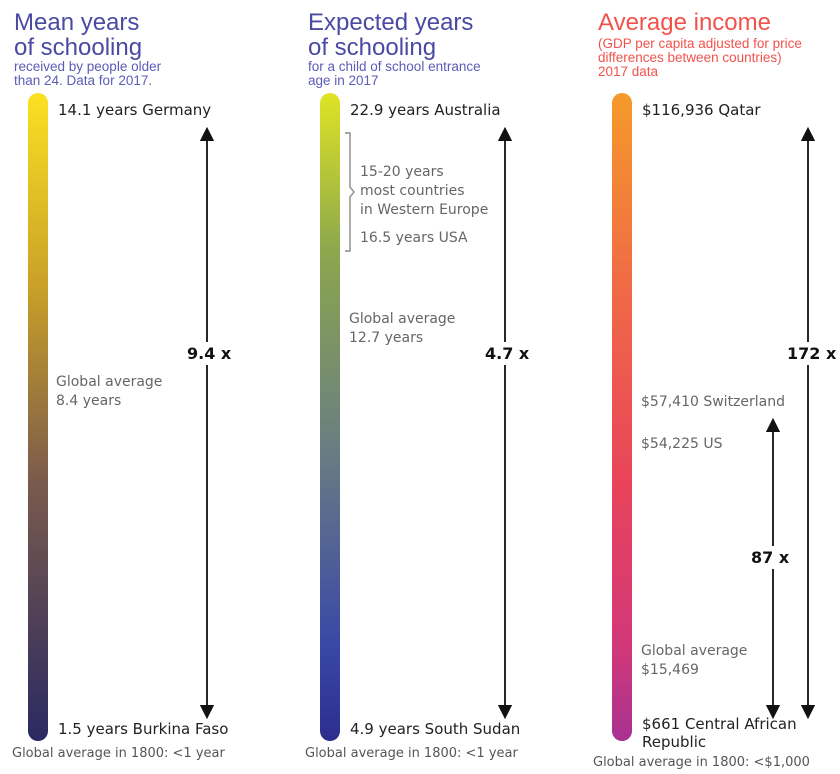  What do you see at coordinates (386, 338) in the screenshot?
I see `global-average-line: 12.7 years` at bounding box center [386, 338].